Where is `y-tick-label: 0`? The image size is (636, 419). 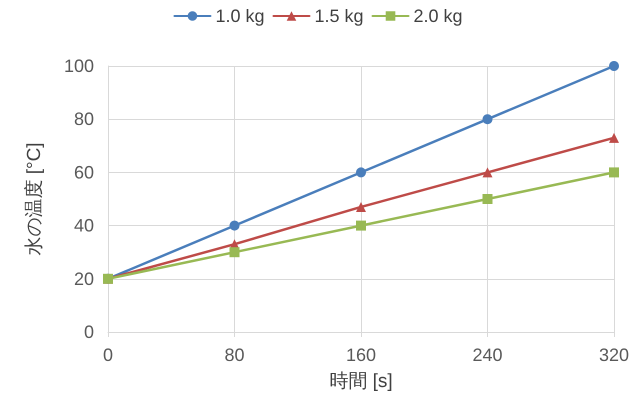
y-tick-label: 0 is located at coordinates (89, 332).